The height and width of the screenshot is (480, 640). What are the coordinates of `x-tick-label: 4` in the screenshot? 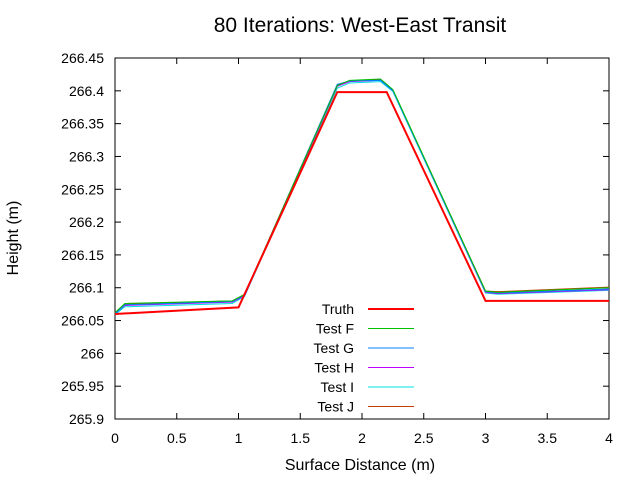 It's located at (609, 438).